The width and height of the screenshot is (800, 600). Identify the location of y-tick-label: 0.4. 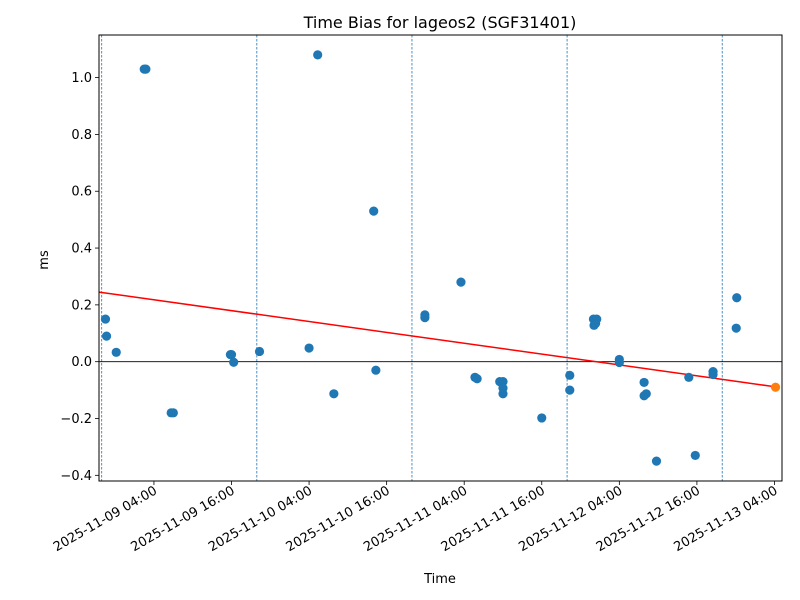
(81, 249).